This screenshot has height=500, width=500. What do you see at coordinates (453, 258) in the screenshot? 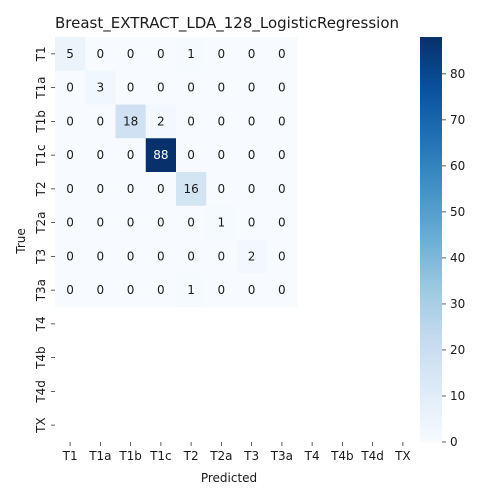
I see `colorbar-ticks: 0 10 20 30 40 50 60 70 80` at bounding box center [453, 258].